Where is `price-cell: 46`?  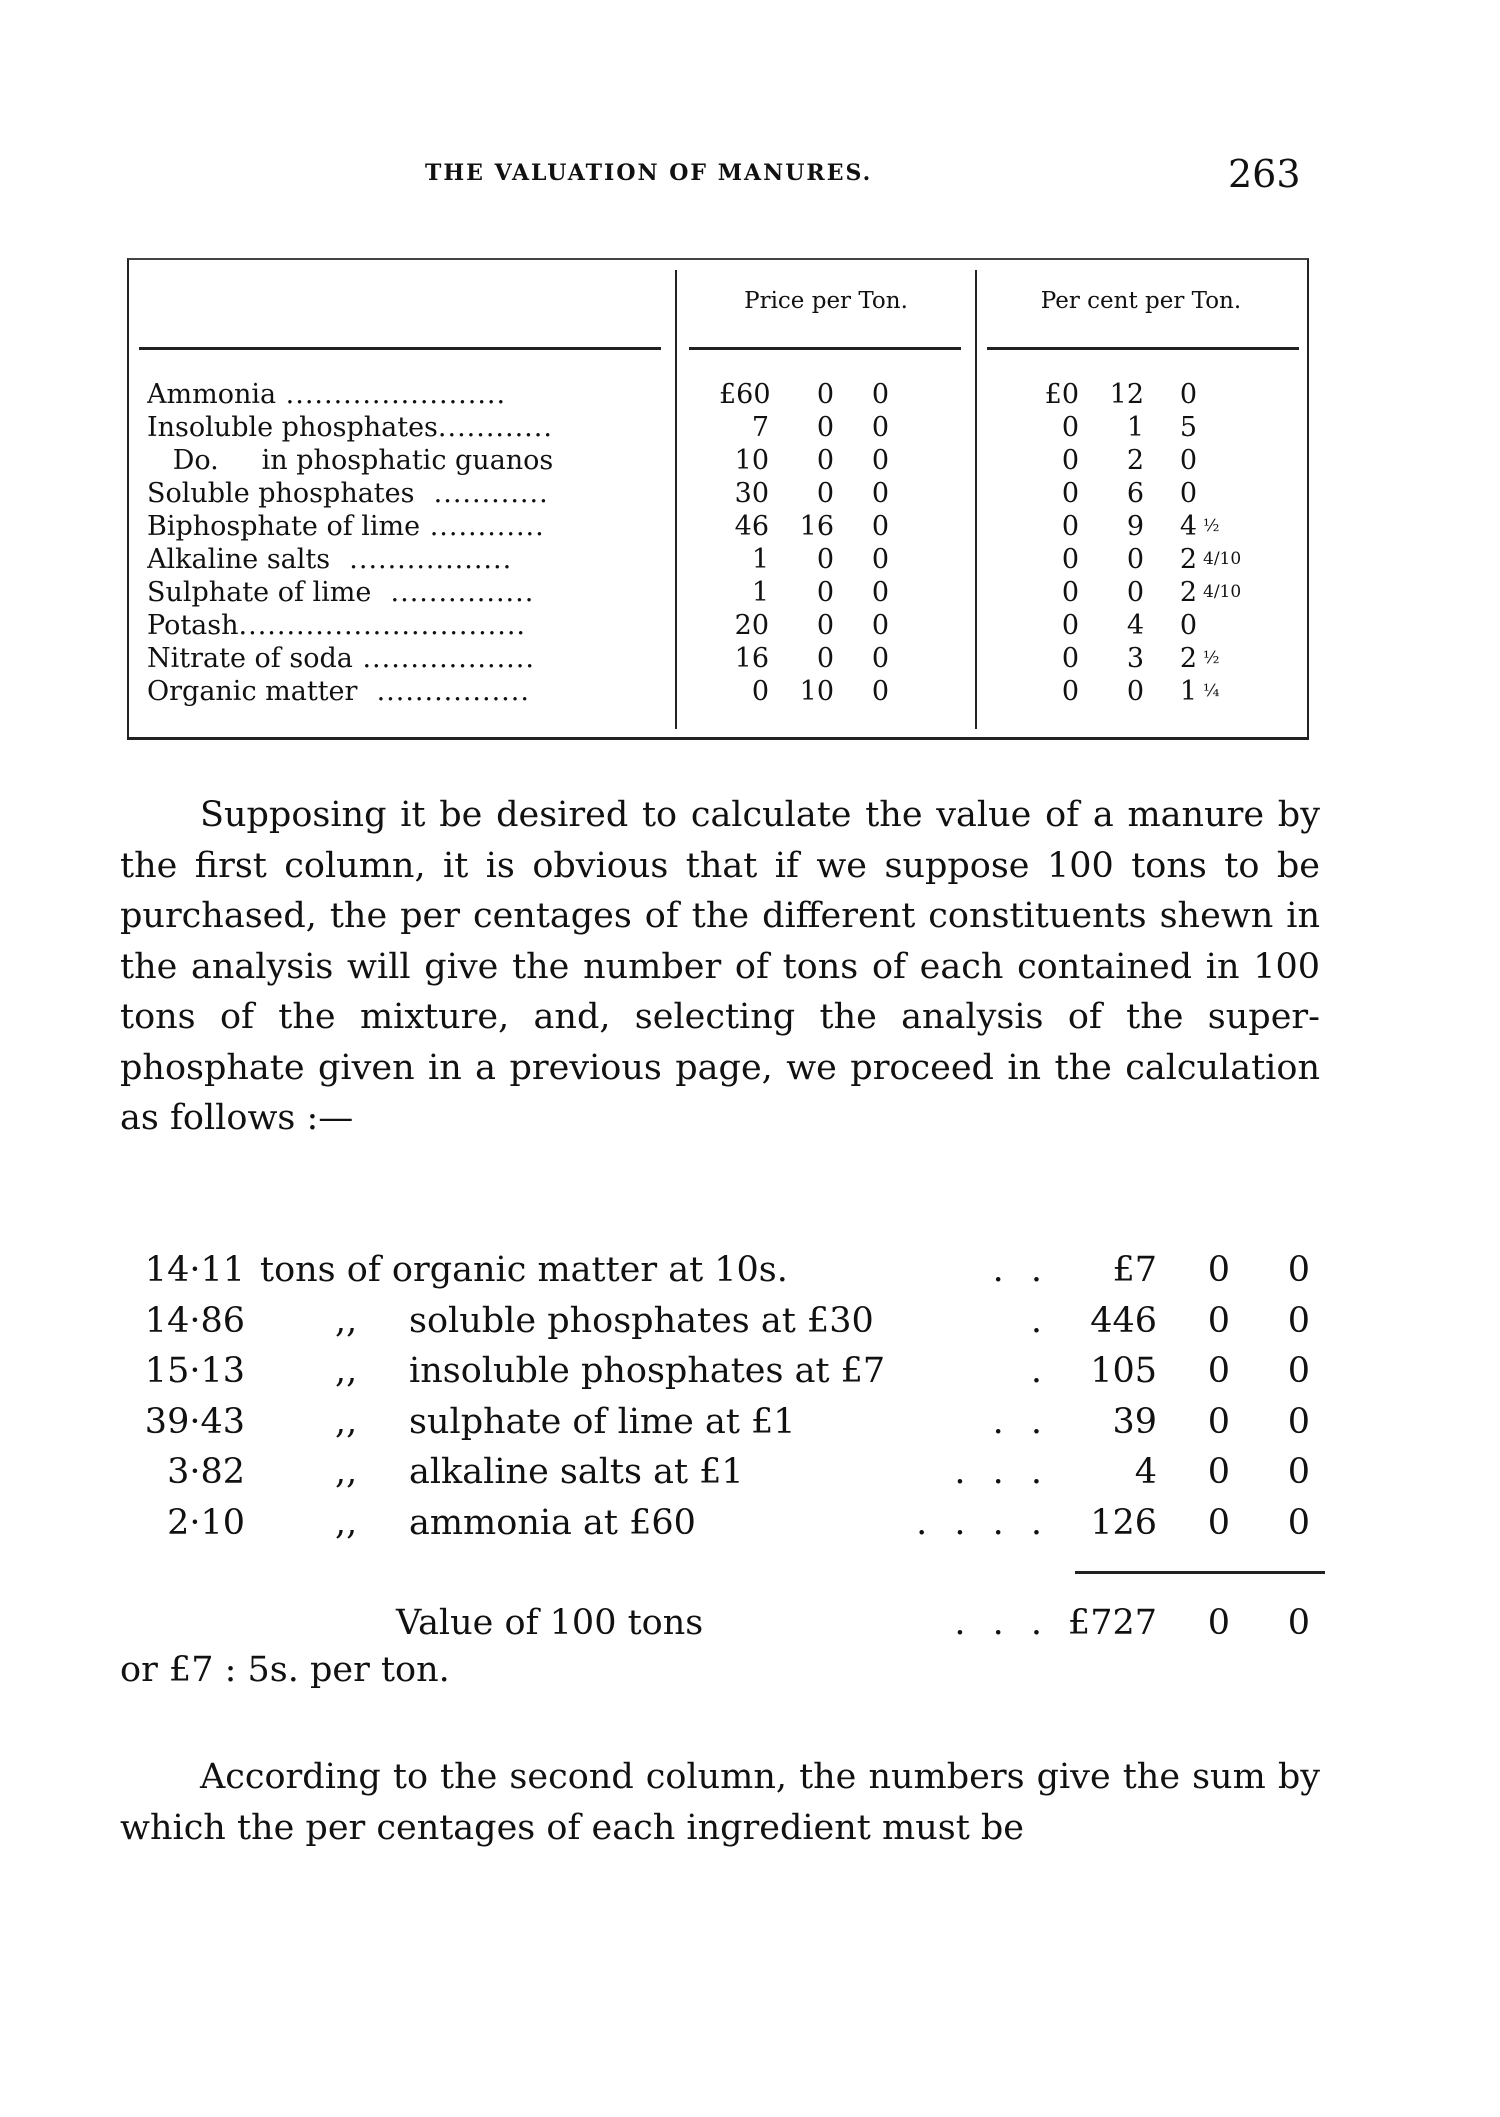 price-cell: 46 is located at coordinates (751, 526).